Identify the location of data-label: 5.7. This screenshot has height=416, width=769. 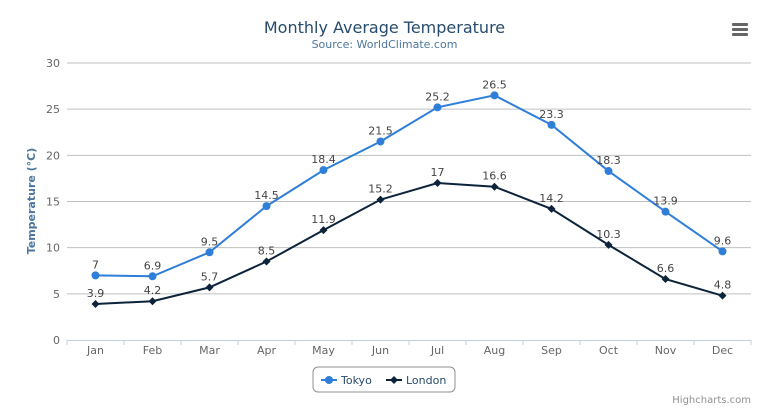
(210, 276).